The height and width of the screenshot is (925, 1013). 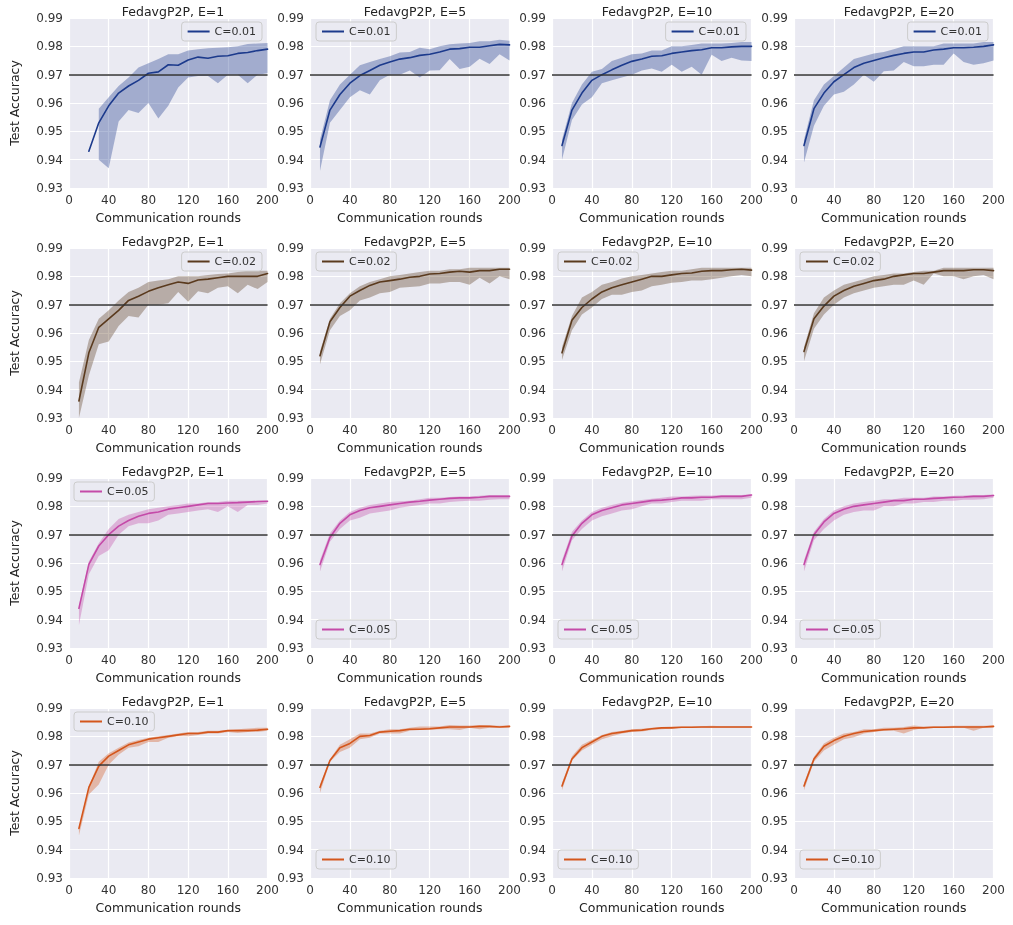 What do you see at coordinates (415, 95) in the screenshot?
I see `line-series` at bounding box center [415, 95].